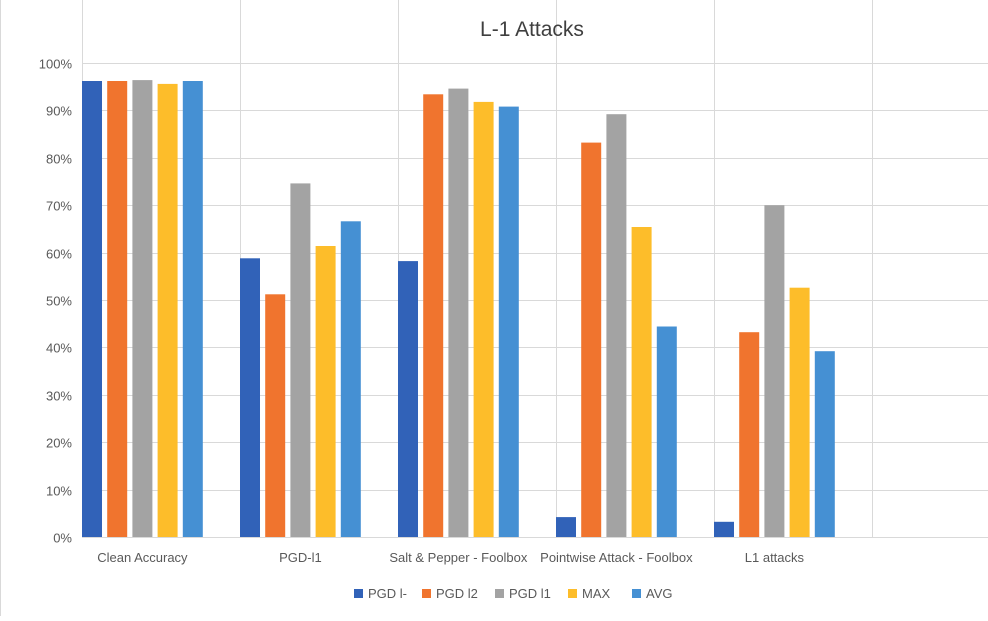 The width and height of the screenshot is (988, 621). I want to click on legend-label: PGD l2, so click(457, 593).